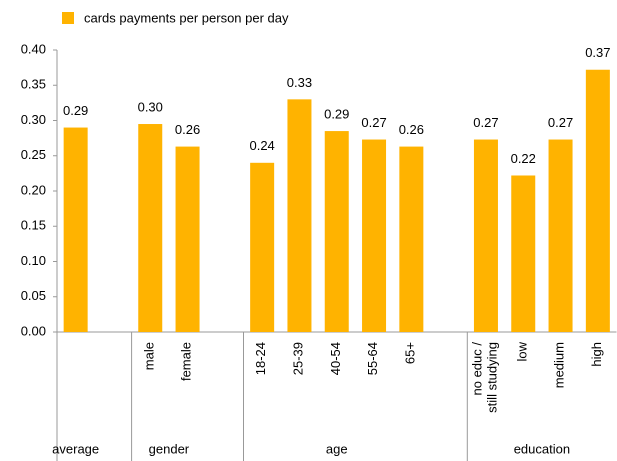 The image size is (617, 461). Describe the element at coordinates (542, 448) in the screenshot. I see `group-label: education` at that location.